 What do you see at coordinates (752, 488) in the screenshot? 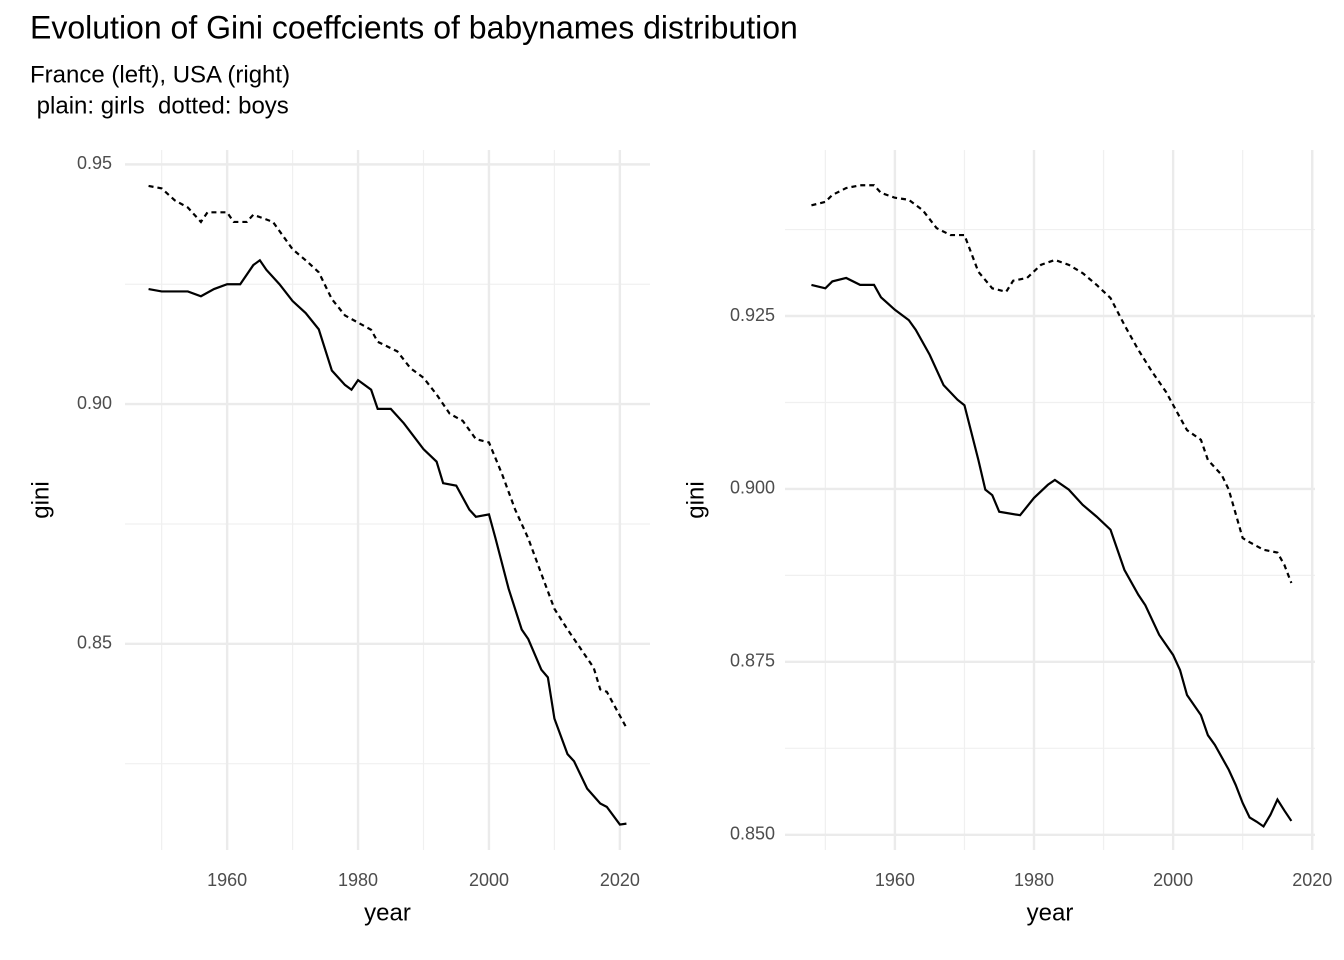
I see `y-tick-label: 0.900` at bounding box center [752, 488].